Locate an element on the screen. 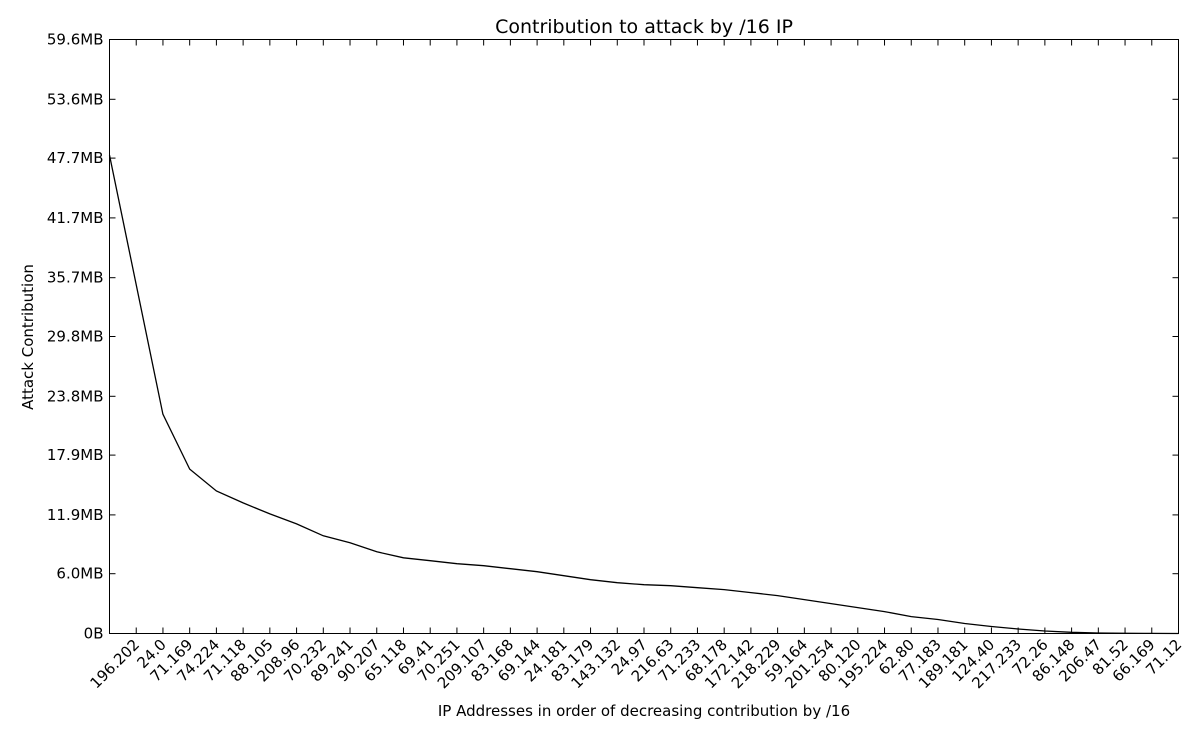 The height and width of the screenshot is (741, 1200). y-tick-label: 0B is located at coordinates (94, 634).